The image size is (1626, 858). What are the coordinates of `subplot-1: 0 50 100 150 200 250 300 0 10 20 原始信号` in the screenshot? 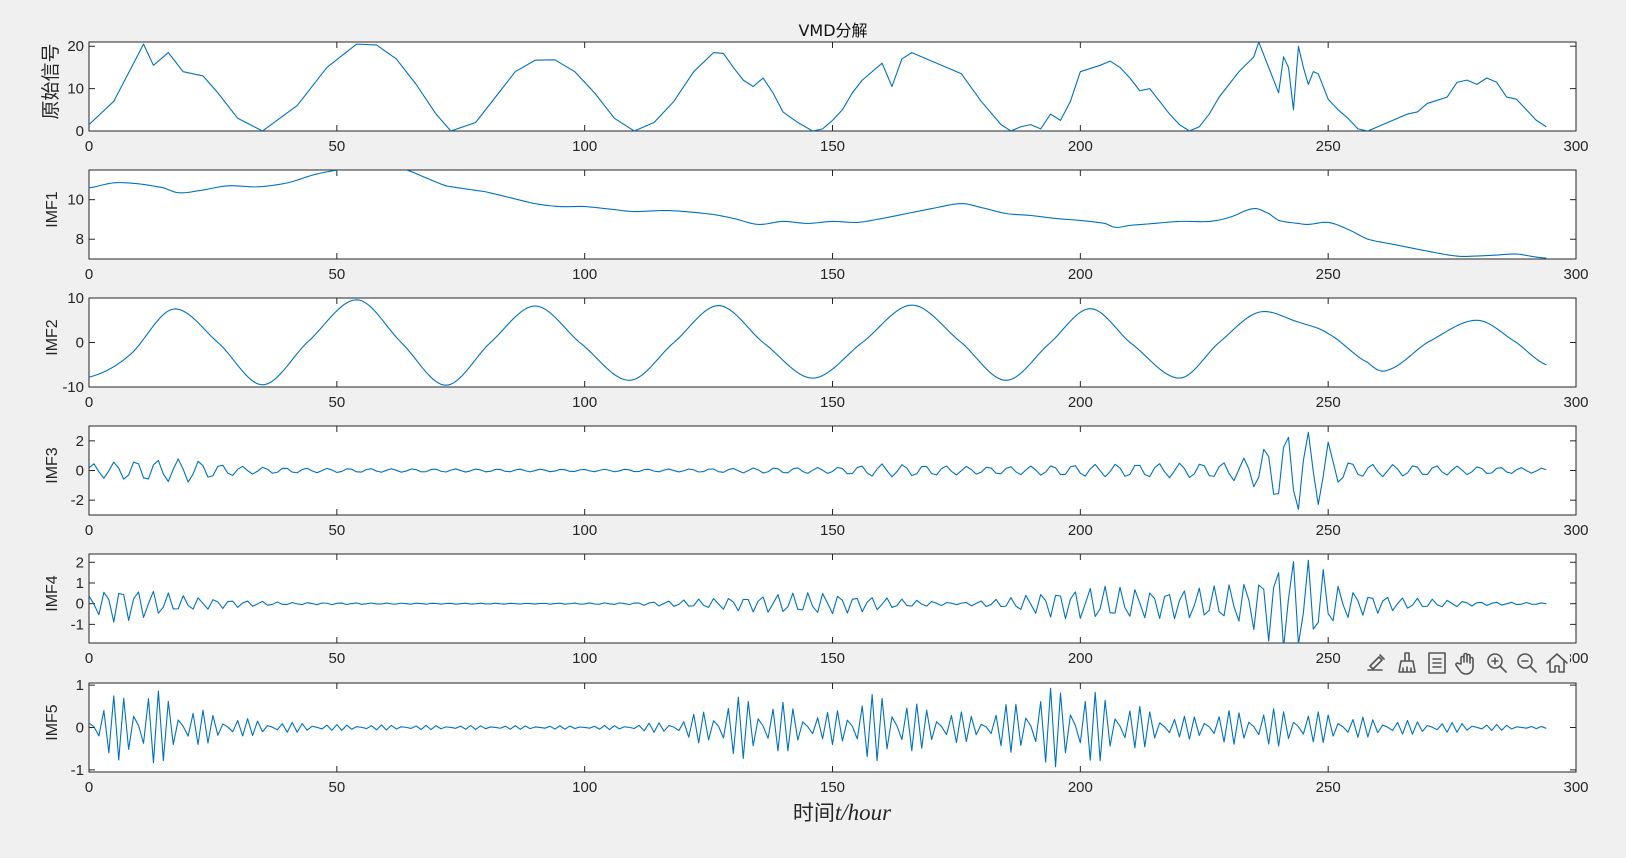 It's located at (814, 96).